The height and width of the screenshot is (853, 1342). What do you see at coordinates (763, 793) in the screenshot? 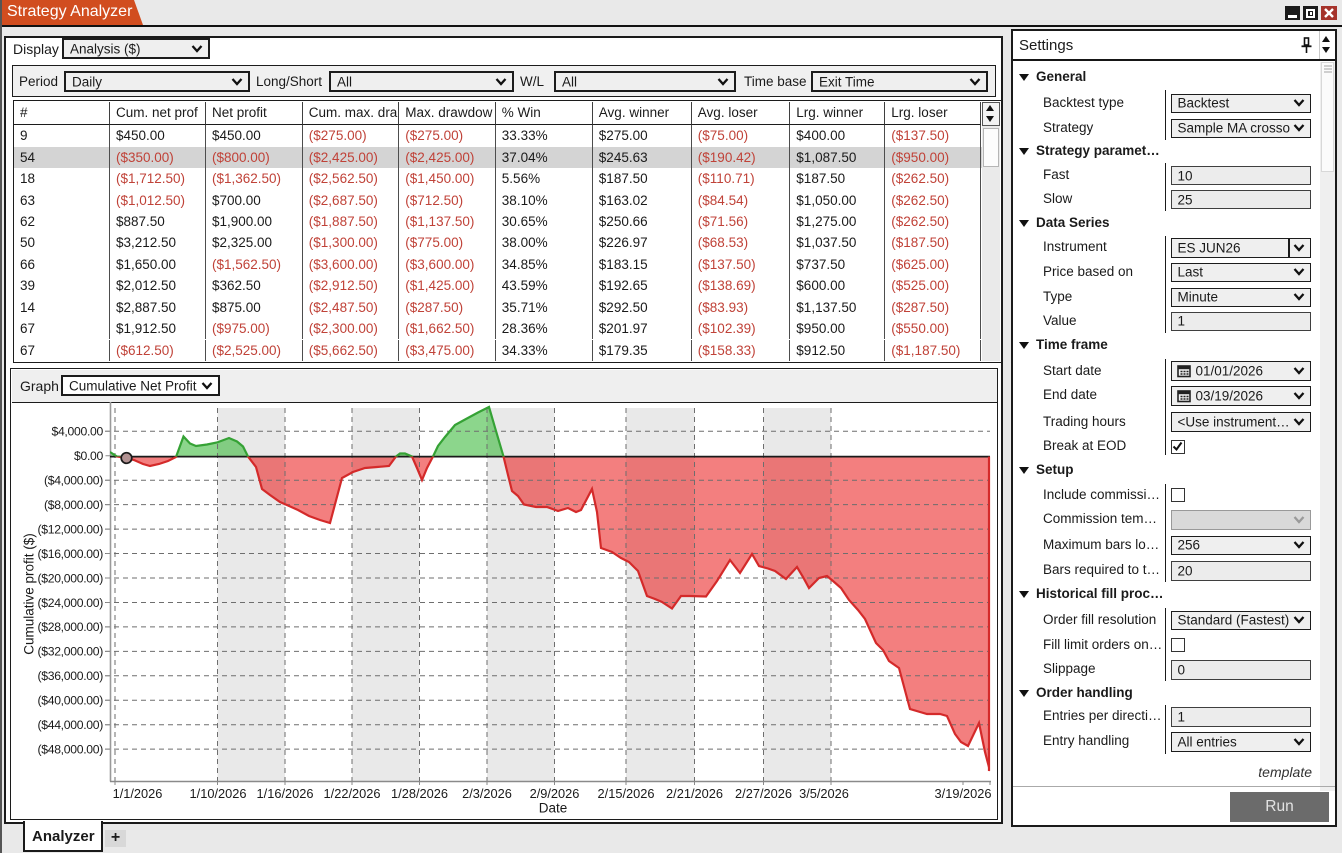
I see `svg-text: 2/27/2026` at bounding box center [763, 793].